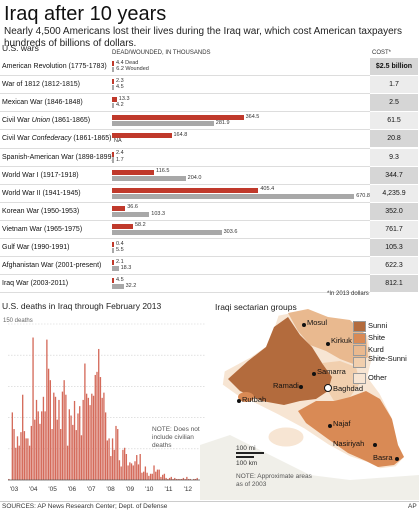 Image resolution: width=419 pixels, height=512 pixels. I want to click on city-ramadi: Ramadi, so click(286, 385).